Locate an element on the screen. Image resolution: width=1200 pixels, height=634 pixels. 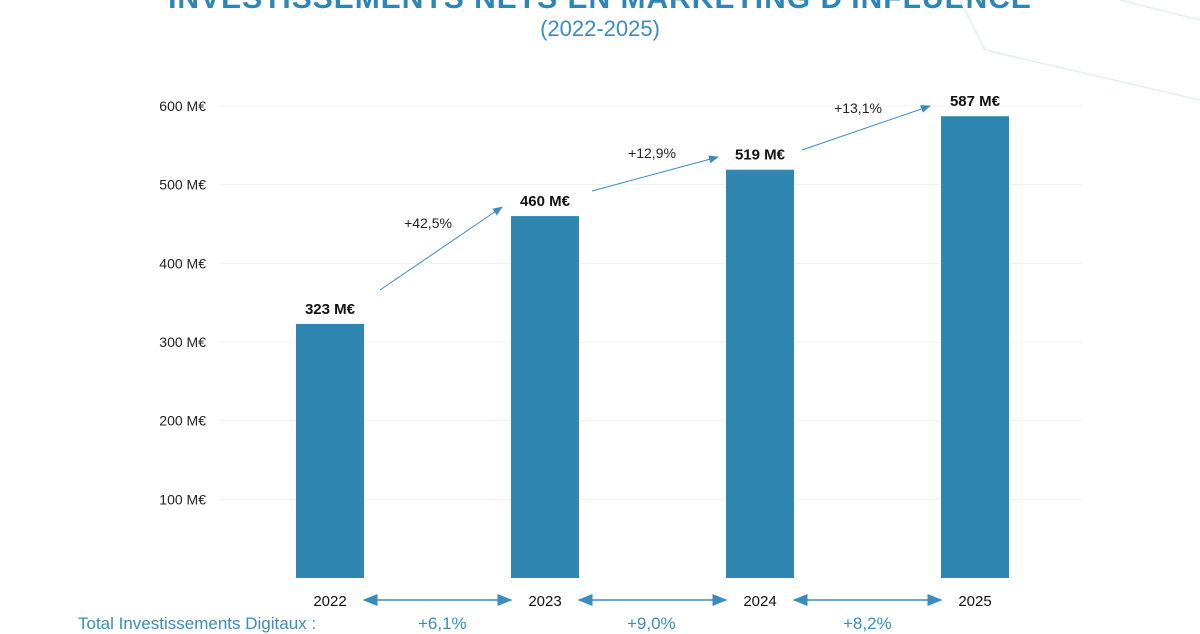
y-tick-label: 500 M€ is located at coordinates (182, 185).